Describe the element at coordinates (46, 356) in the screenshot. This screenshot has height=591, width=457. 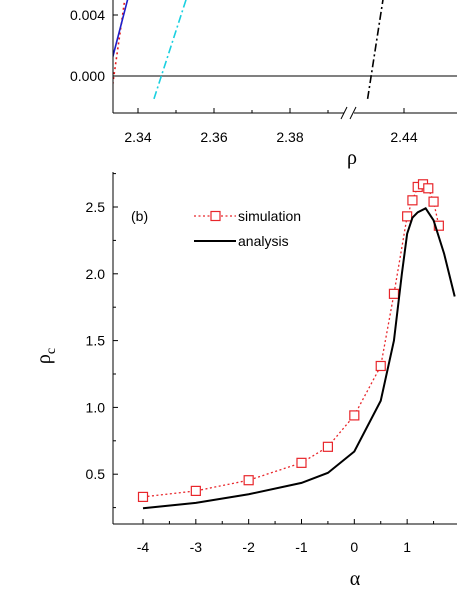
I see `panel-b-y-axis-label: ρc` at that location.